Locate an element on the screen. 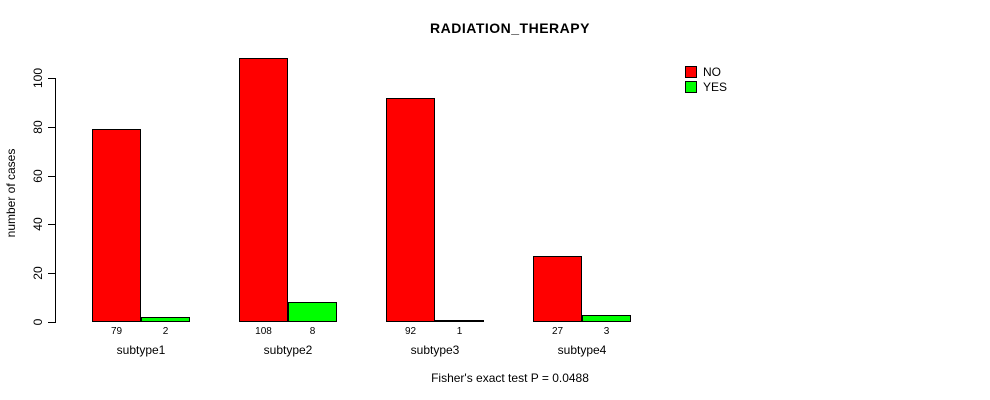  legend-label-yes: YES is located at coordinates (715, 87).